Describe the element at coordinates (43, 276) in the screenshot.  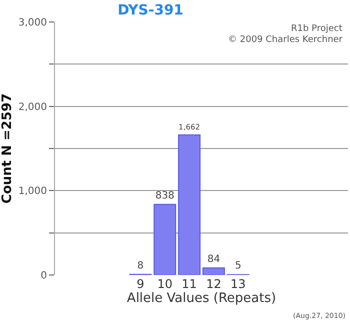
I see `y-tick-label: 0` at that location.